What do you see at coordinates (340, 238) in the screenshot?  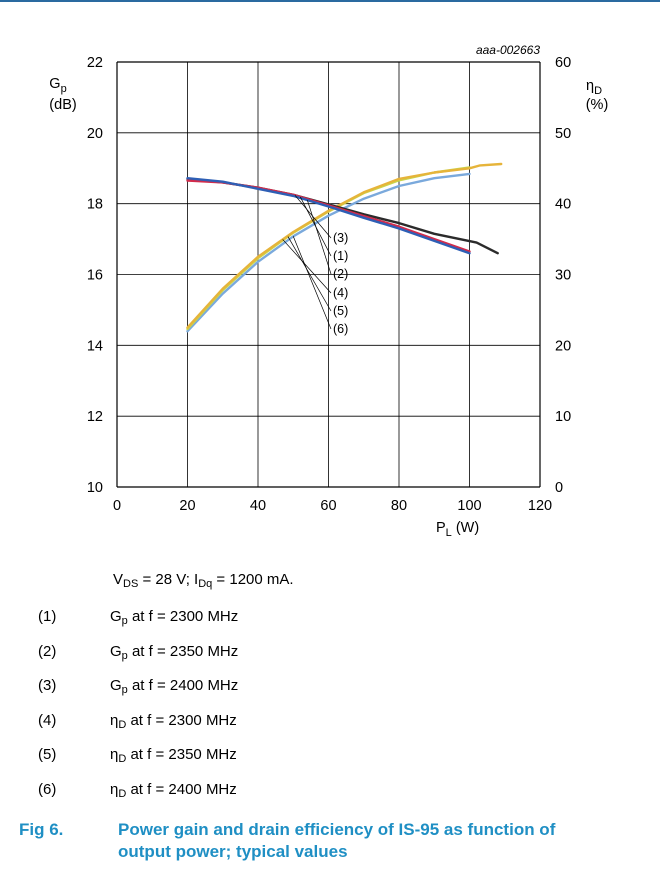 I see `callout-label: (3)` at bounding box center [340, 238].